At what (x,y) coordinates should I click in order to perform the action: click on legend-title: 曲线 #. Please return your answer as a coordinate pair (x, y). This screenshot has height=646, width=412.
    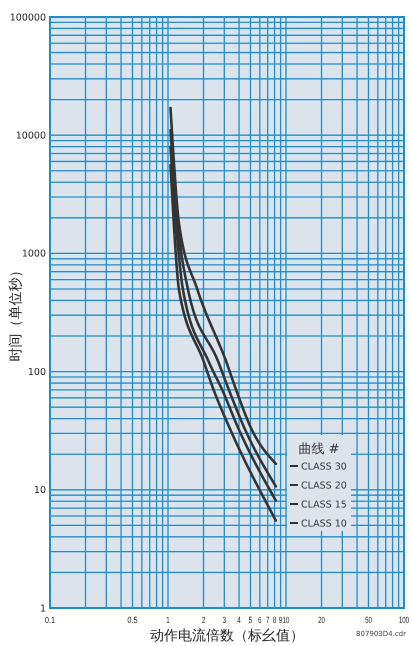
    Looking at the image, I should click on (319, 449).